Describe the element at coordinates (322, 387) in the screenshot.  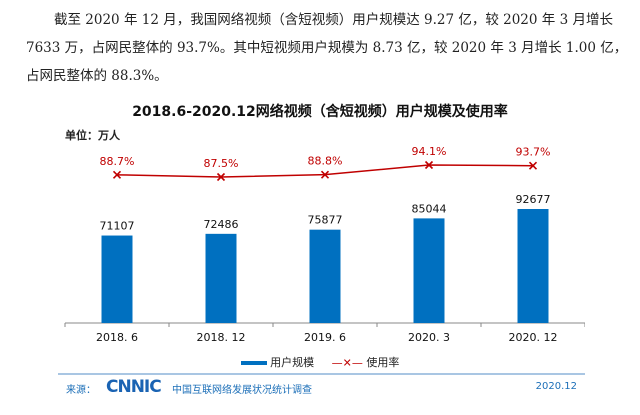
I see `footer: 来源： CNNIC 中国互联网络发展状况统计调查 2020.12` at that location.